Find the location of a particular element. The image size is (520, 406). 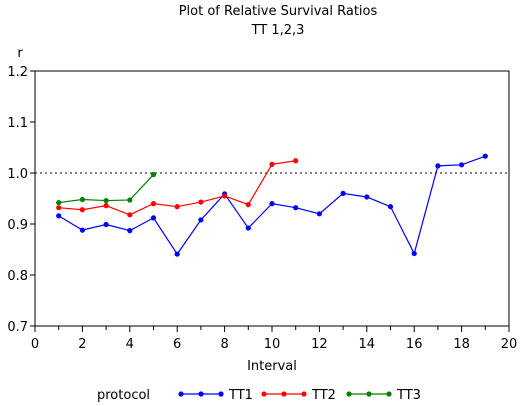

legend-title: protocol is located at coordinates (123, 395).